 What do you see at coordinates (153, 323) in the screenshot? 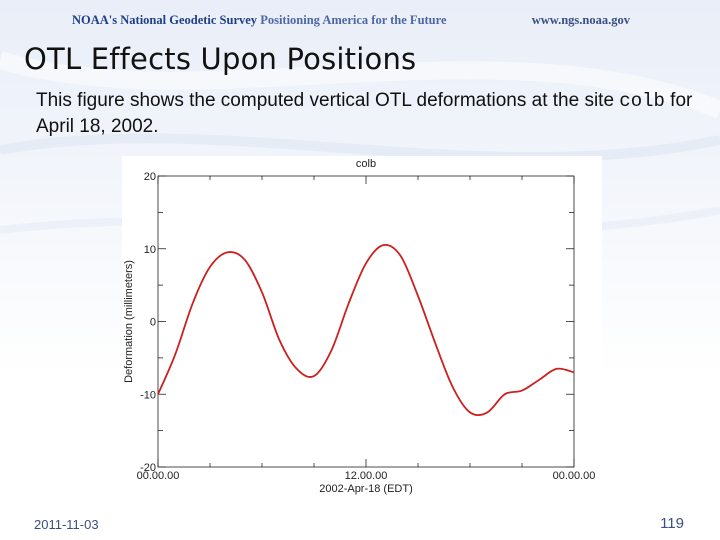
I see `y-tick-label: 0` at bounding box center [153, 323].